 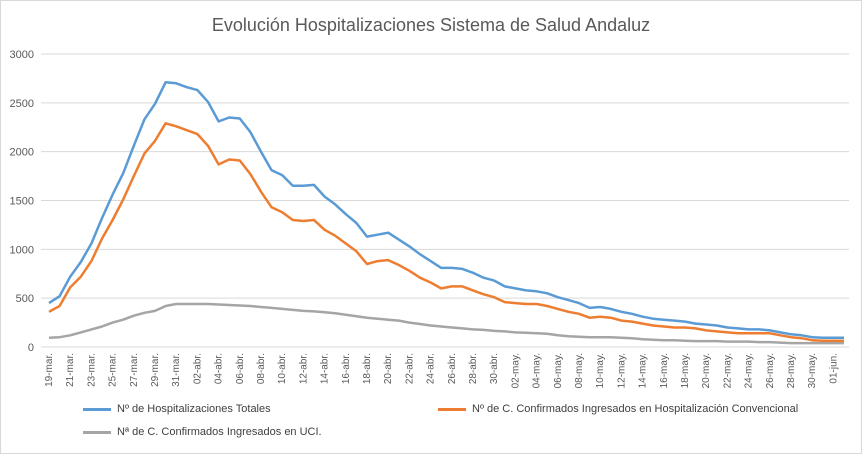 What do you see at coordinates (727, 370) in the screenshot?
I see `x-tick-label: 22-may.` at bounding box center [727, 370].